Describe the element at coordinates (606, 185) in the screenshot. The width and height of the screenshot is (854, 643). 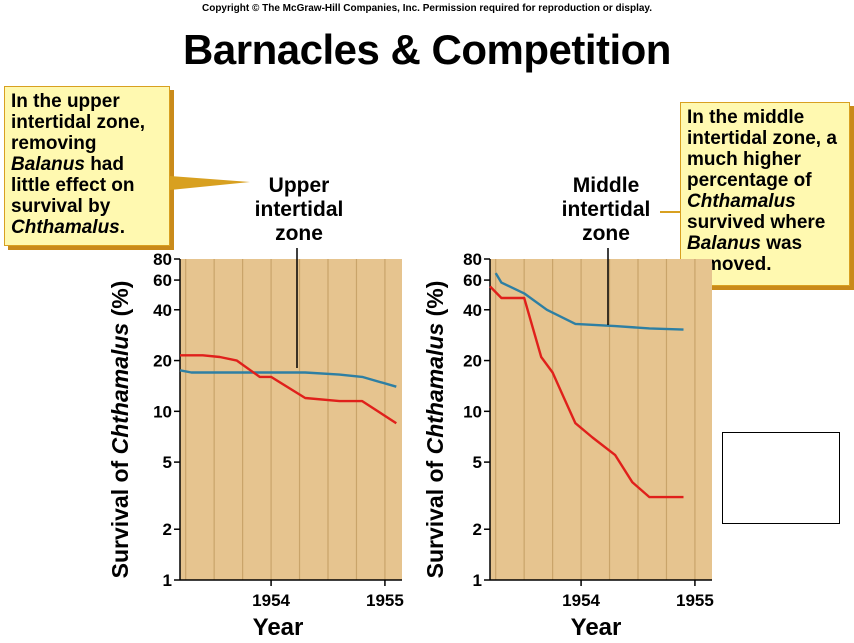
I see `panel-title-line: Middle` at that location.